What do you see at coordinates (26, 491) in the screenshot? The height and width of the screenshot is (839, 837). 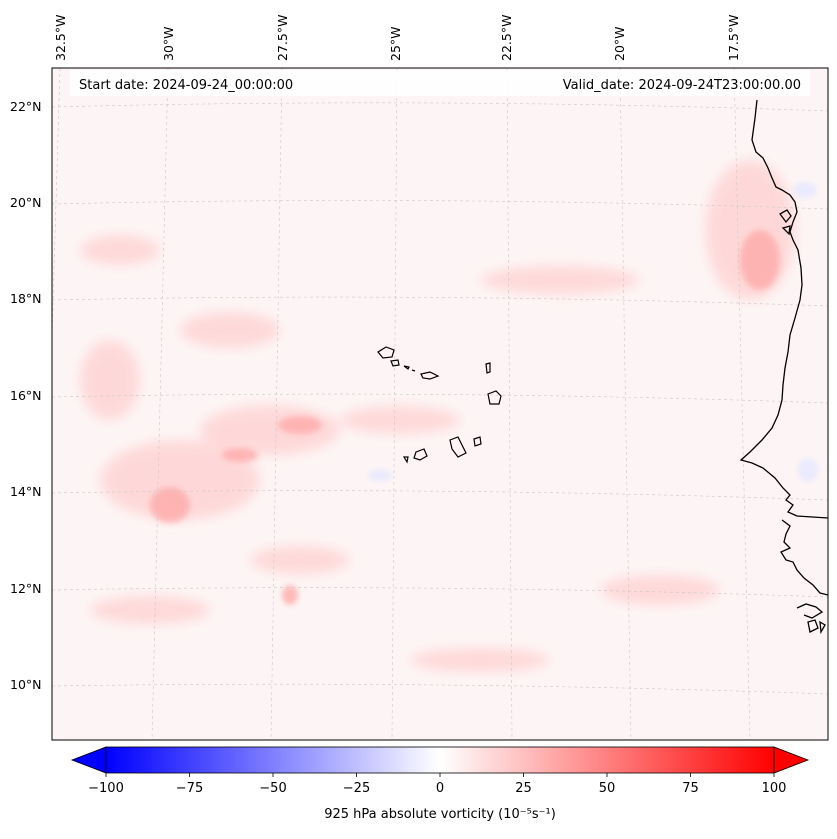 I see `lat-label-14n: 14°N` at bounding box center [26, 491].